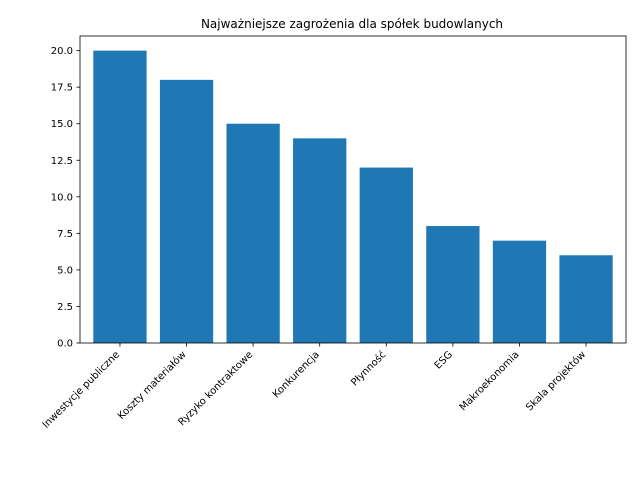 The width and height of the screenshot is (640, 480). I want to click on x-tick-label-4: Płynność, so click(369, 369).